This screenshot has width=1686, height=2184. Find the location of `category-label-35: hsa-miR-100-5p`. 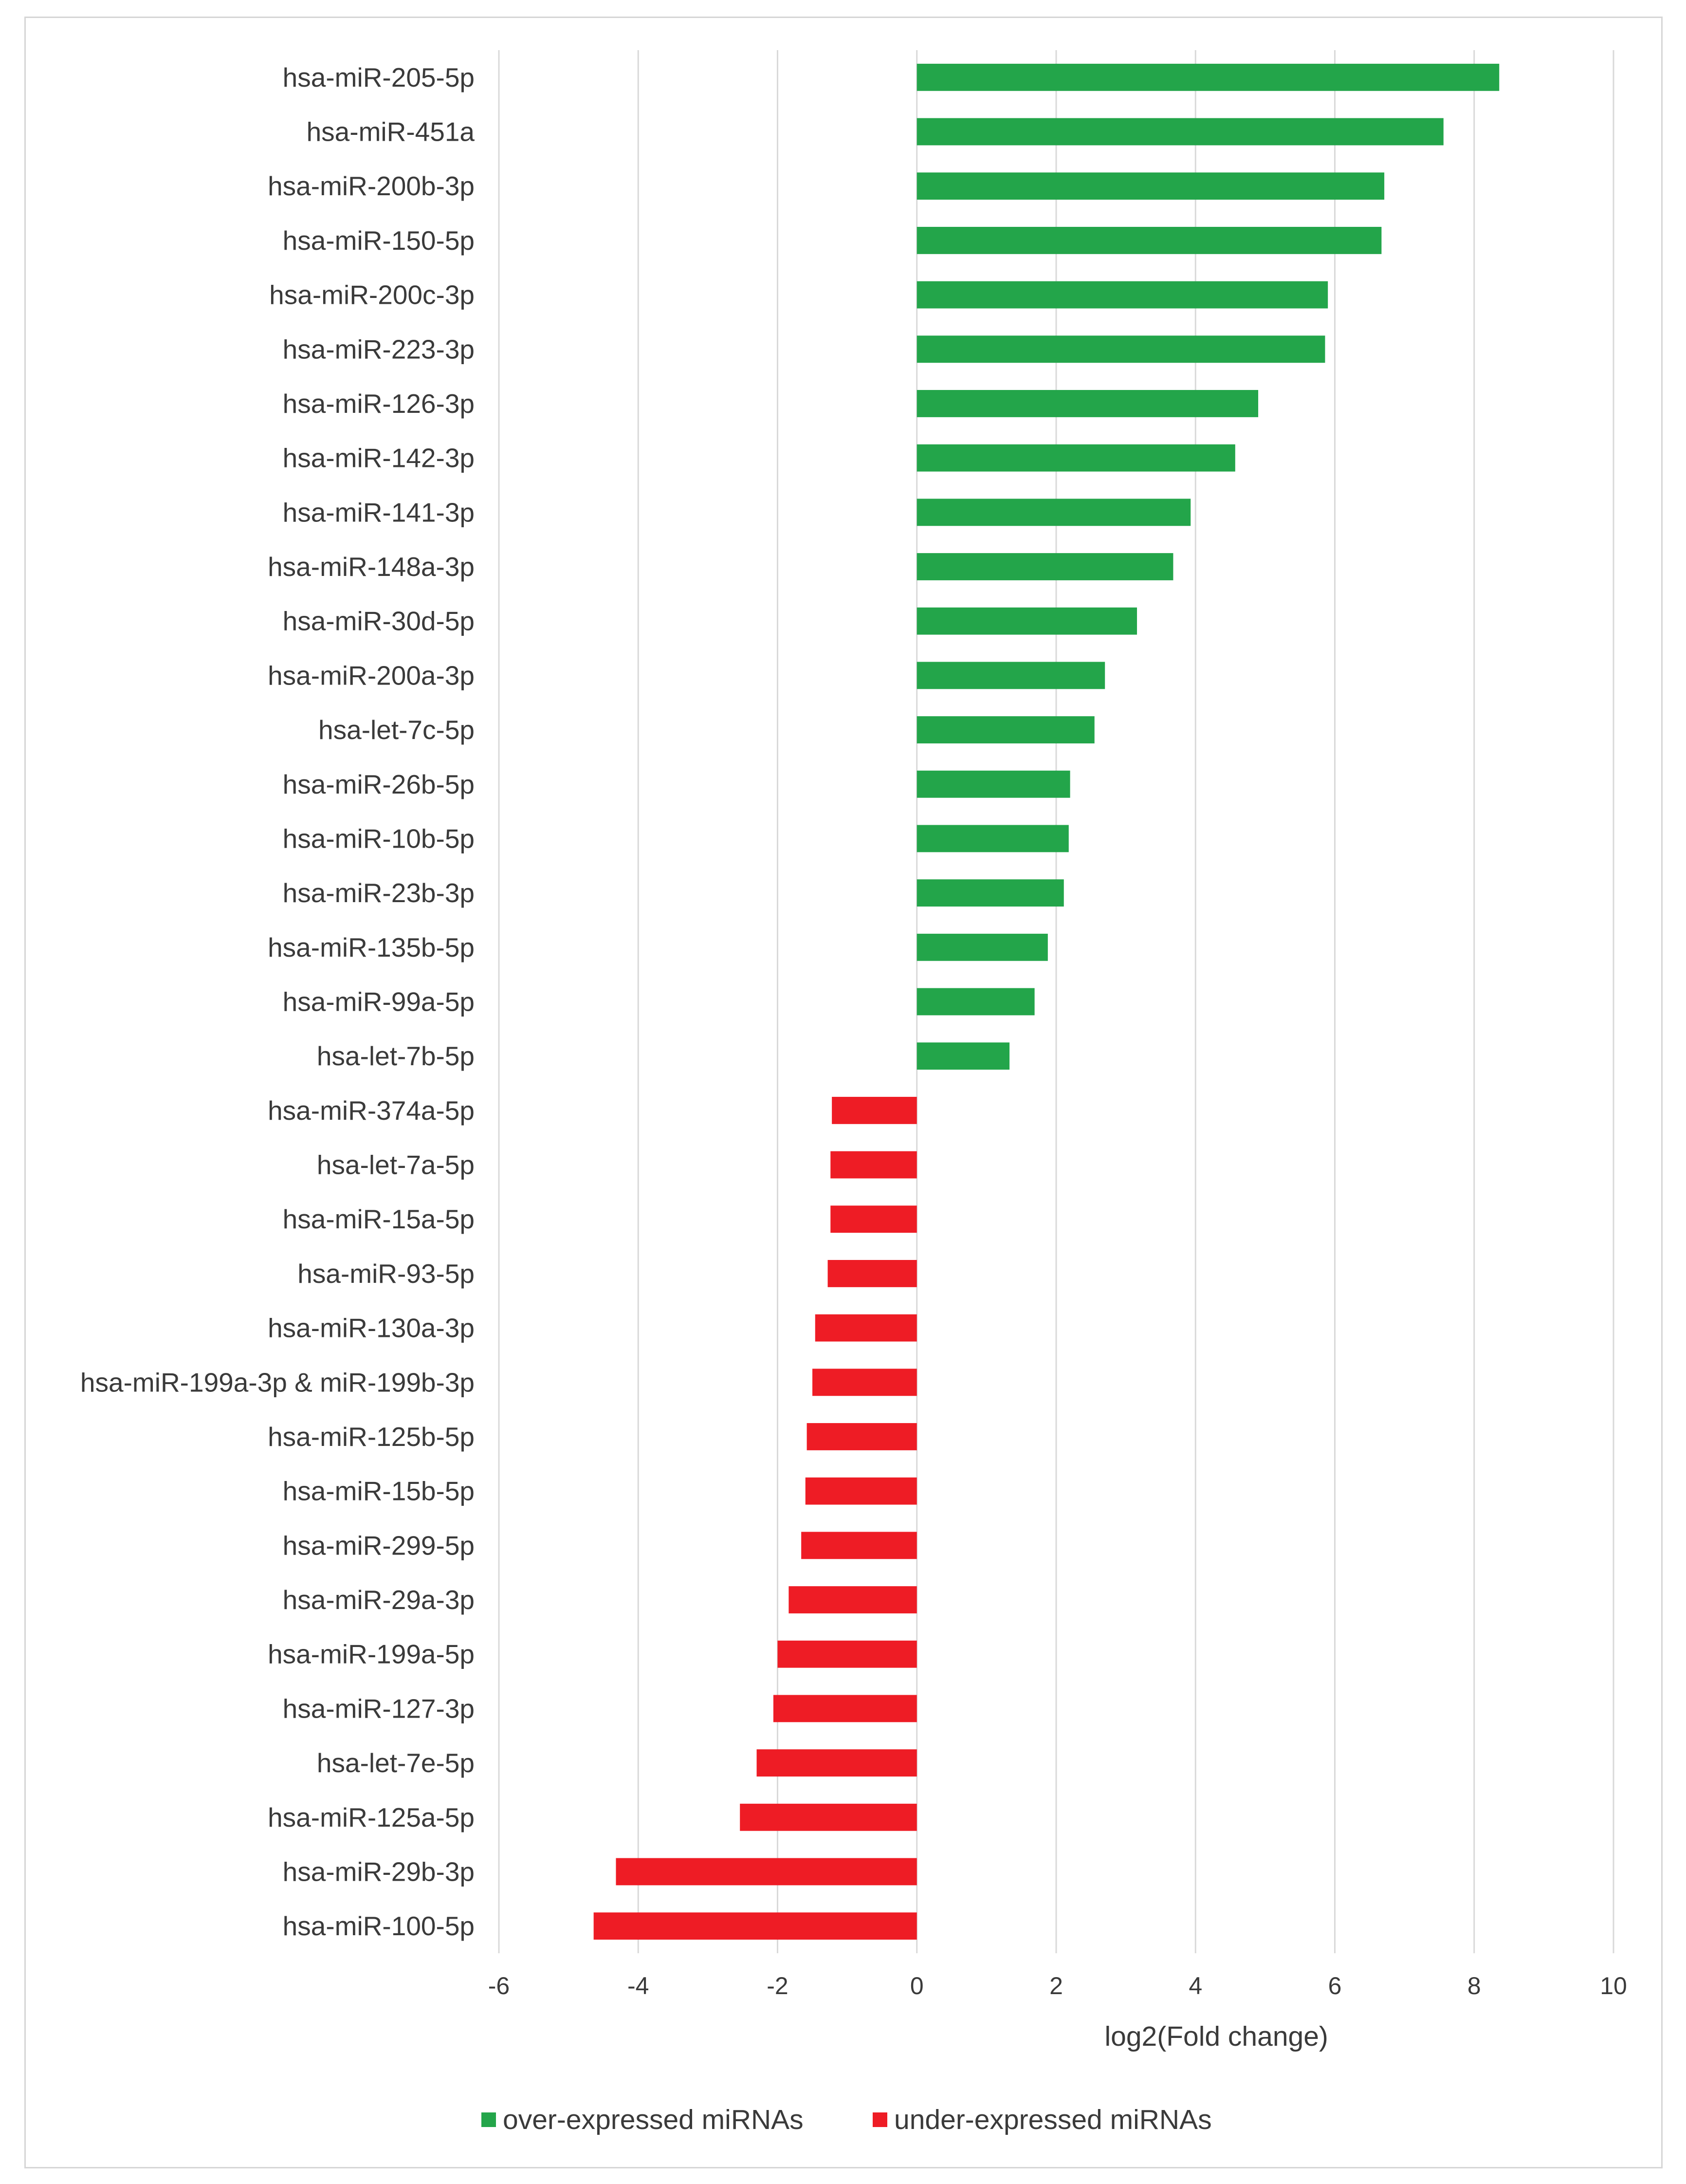

category-label-35: hsa-miR-100-5p is located at coordinates (379, 1926).